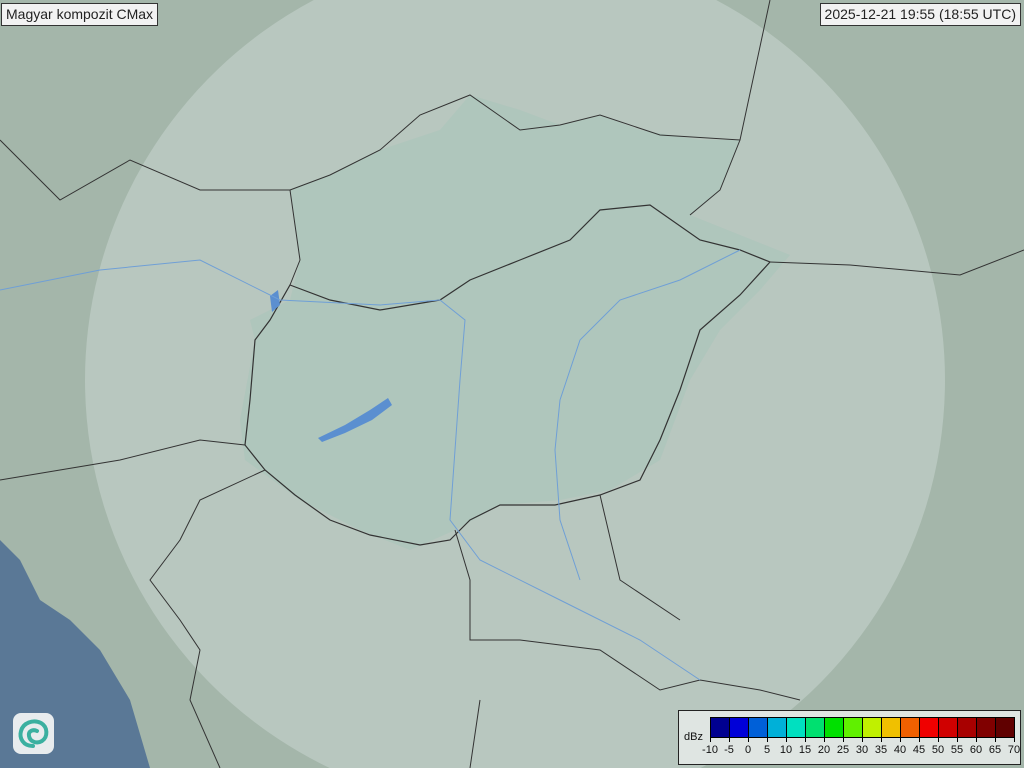 The width and height of the screenshot is (1024, 768). What do you see at coordinates (843, 750) in the screenshot?
I see `legend-tick-label: 25` at bounding box center [843, 750].